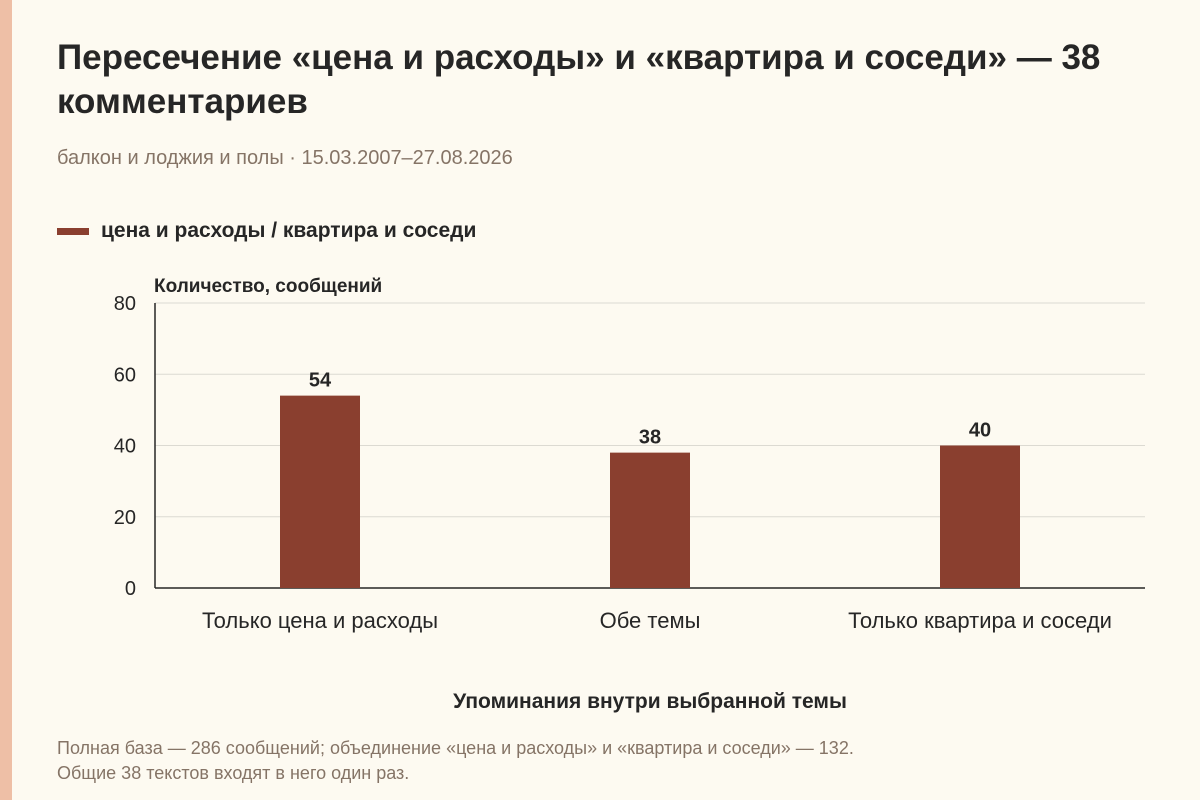  I want to click on x-axis-label: Упоминания внутри выбранной темы, so click(650, 701).